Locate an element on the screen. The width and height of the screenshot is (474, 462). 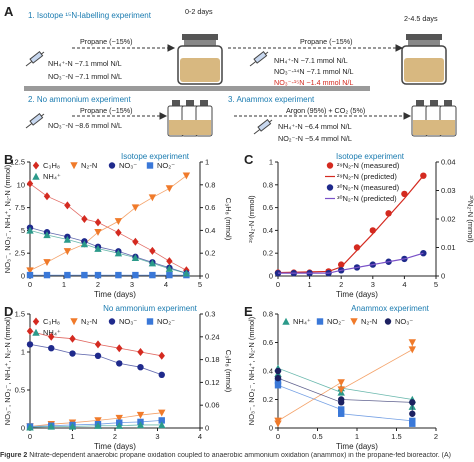
chart-title: Isotope experiment is located at coordinates (370, 156).